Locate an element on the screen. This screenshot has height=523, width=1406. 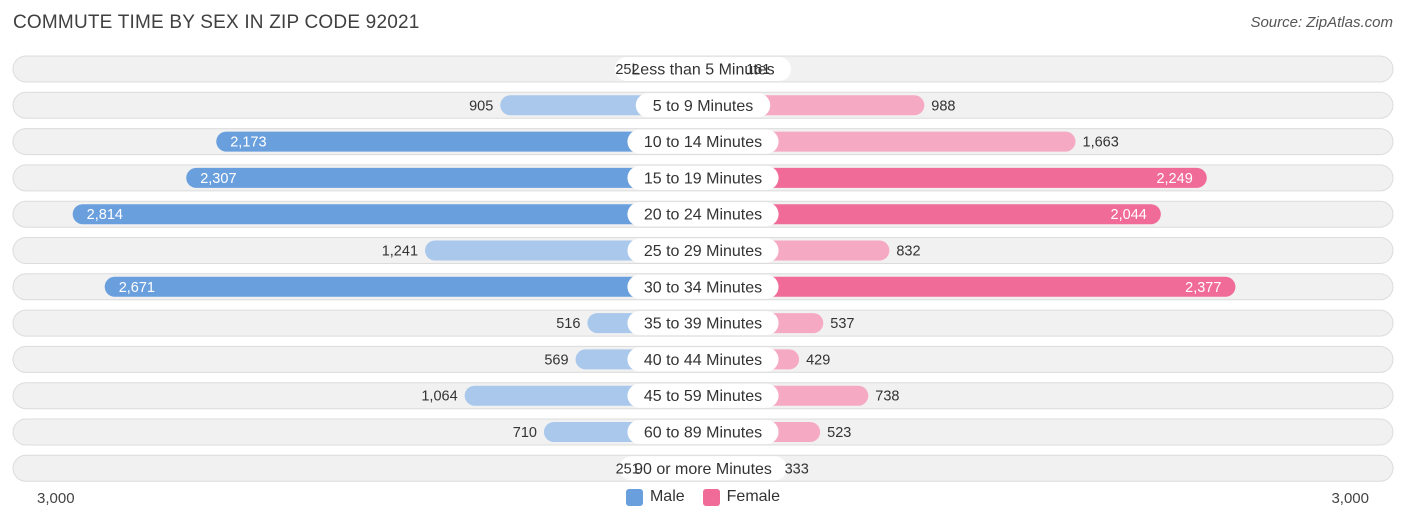
value-label-female: 537 is located at coordinates (842, 324).